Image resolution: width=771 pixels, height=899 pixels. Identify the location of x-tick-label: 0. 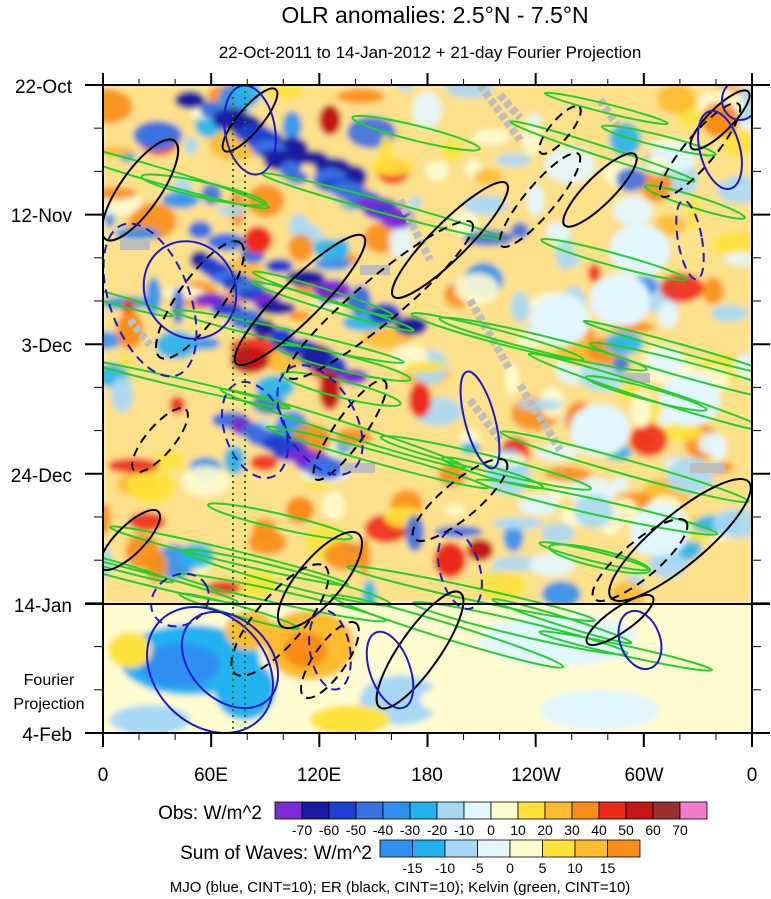
(752, 775).